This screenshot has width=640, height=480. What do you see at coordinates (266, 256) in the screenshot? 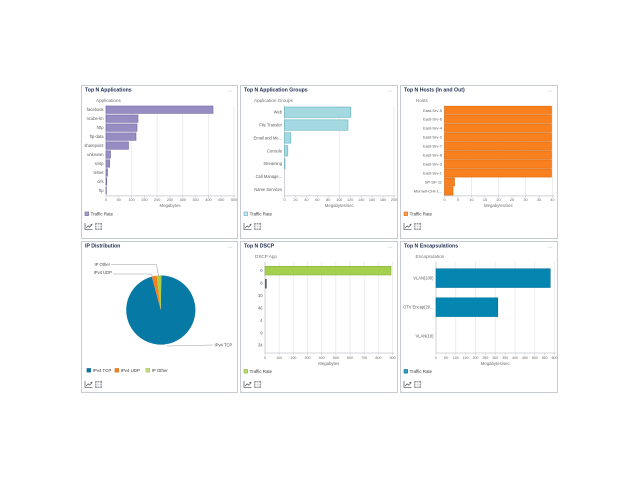
I see `svg-text: DSCP App` at bounding box center [266, 256].